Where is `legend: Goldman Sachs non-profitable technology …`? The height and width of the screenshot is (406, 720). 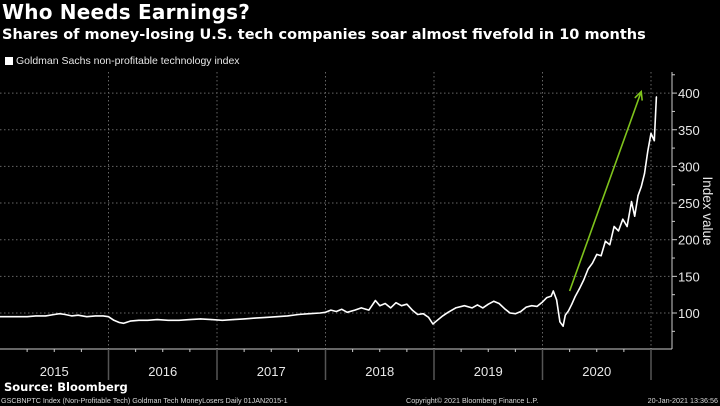 legend: Goldman Sachs non-profitable technology … is located at coordinates (122, 61).